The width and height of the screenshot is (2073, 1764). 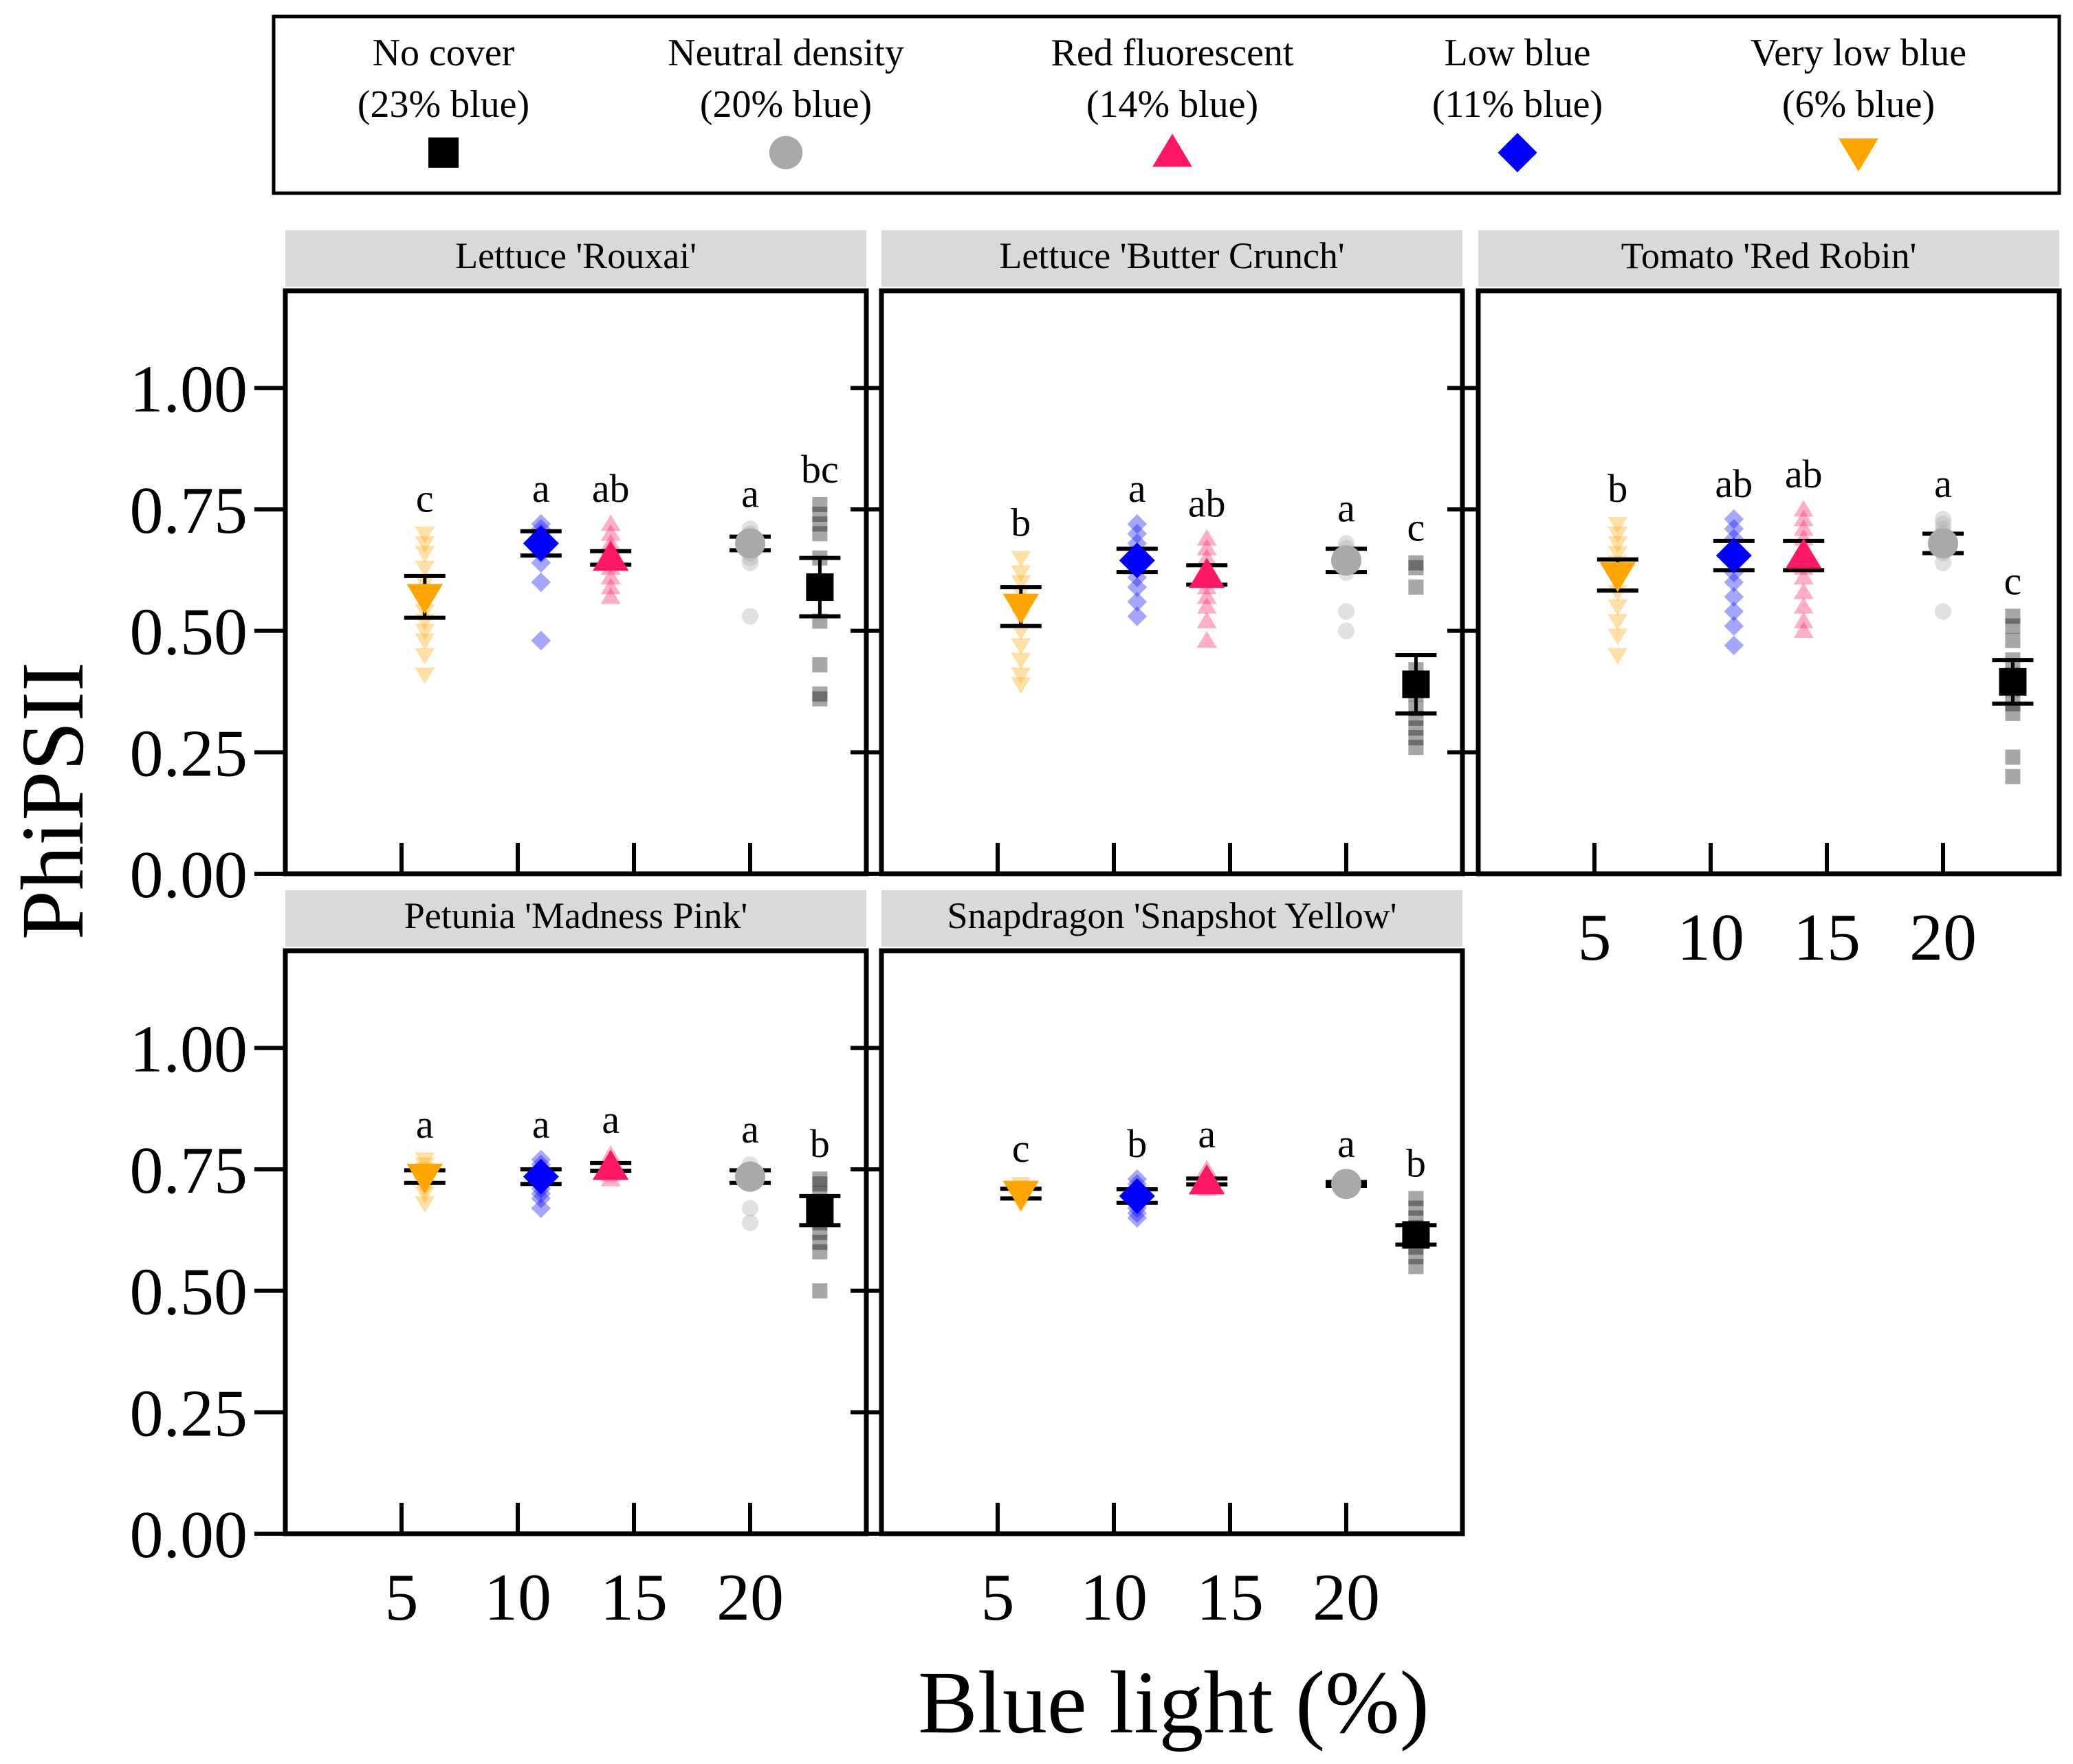 What do you see at coordinates (1858, 155) in the screenshot?
I see `legend-marker-vlow_blue` at bounding box center [1858, 155].